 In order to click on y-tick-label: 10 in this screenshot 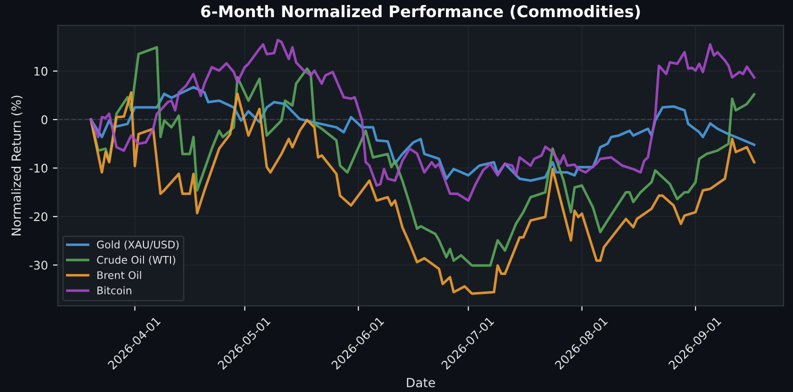, I will do `click(41, 71)`.